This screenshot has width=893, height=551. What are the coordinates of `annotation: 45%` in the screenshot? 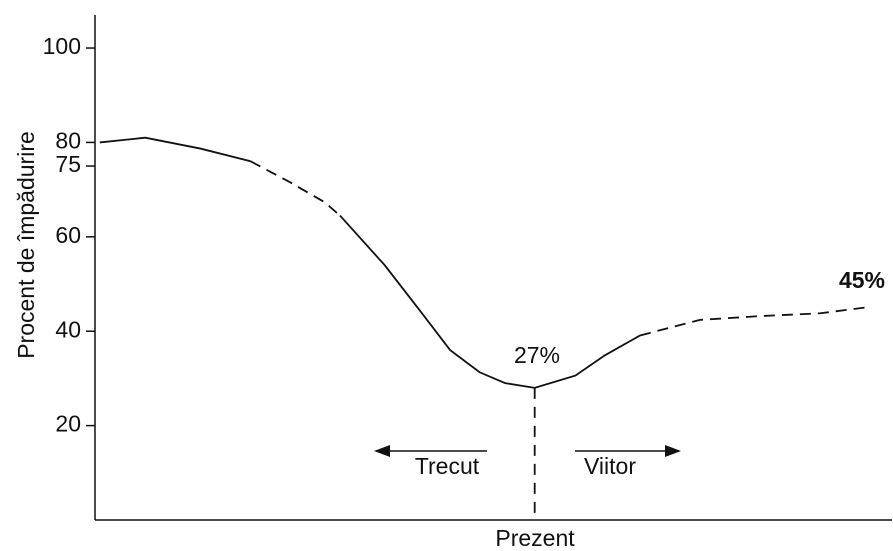 It's located at (862, 280).